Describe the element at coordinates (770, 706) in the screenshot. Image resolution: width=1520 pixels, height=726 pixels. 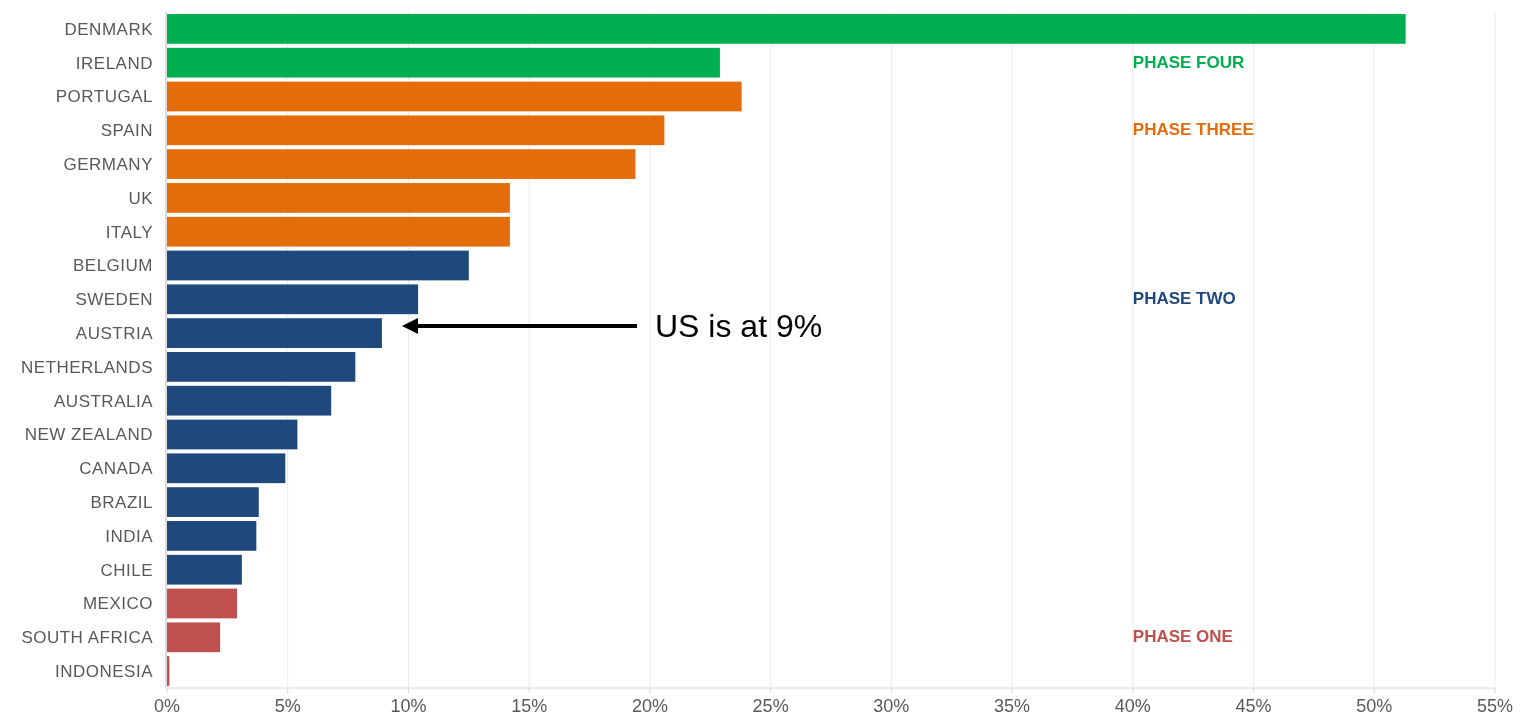
I see `x-tick-label: 25%` at that location.